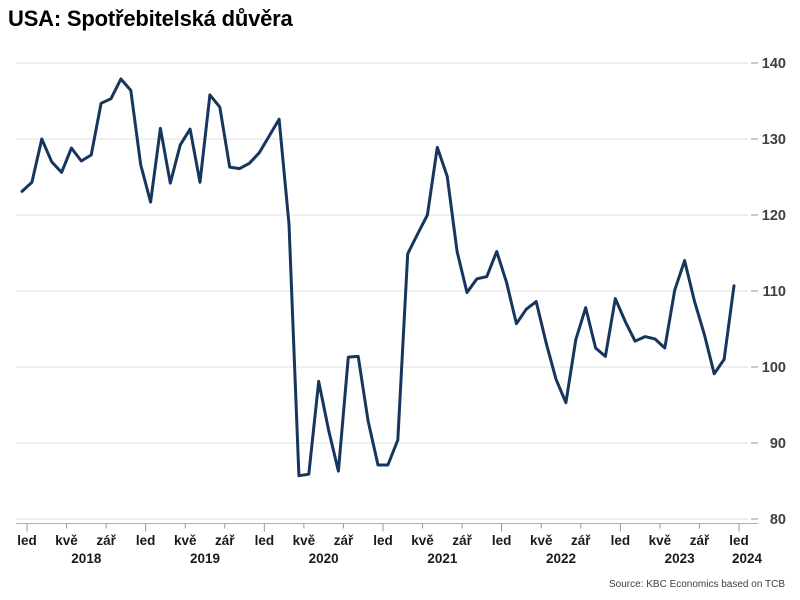 This screenshot has width=800, height=600. What do you see at coordinates (774, 292) in the screenshot?
I see `y-axis-label: 110` at bounding box center [774, 292].